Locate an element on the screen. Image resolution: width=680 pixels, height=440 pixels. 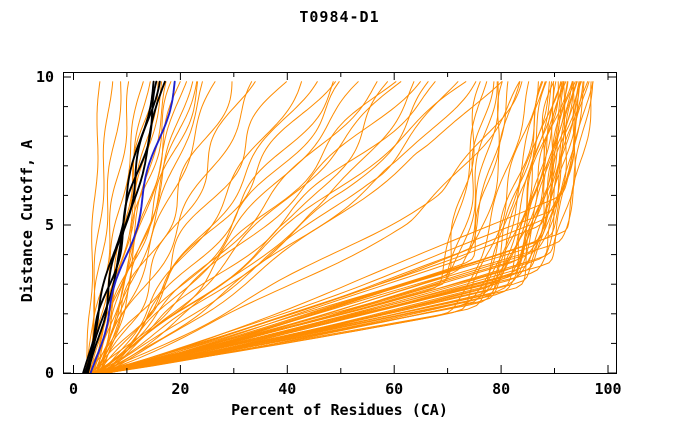
x-tick-label: 40 is located at coordinates (287, 389).